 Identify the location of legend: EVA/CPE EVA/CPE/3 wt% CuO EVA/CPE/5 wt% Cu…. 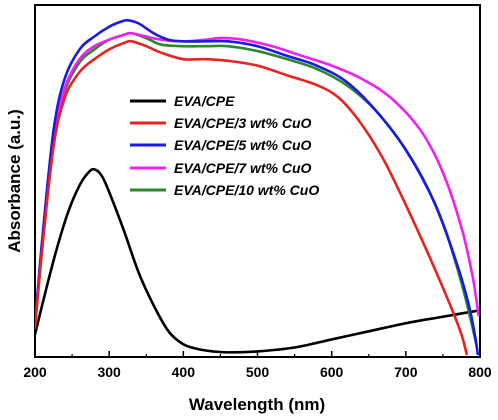
(224, 145).